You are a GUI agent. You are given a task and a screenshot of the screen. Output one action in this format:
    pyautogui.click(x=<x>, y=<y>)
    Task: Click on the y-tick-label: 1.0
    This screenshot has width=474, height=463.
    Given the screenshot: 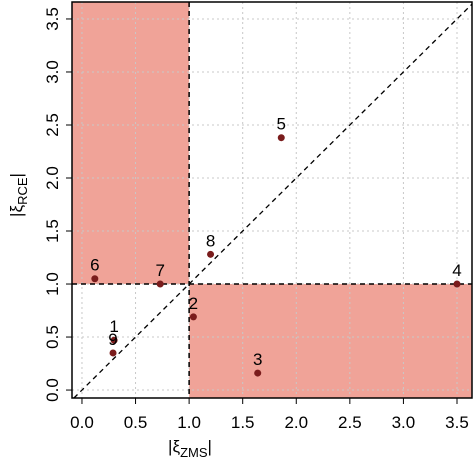 What is the action you would take?
    pyautogui.click(x=52, y=284)
    